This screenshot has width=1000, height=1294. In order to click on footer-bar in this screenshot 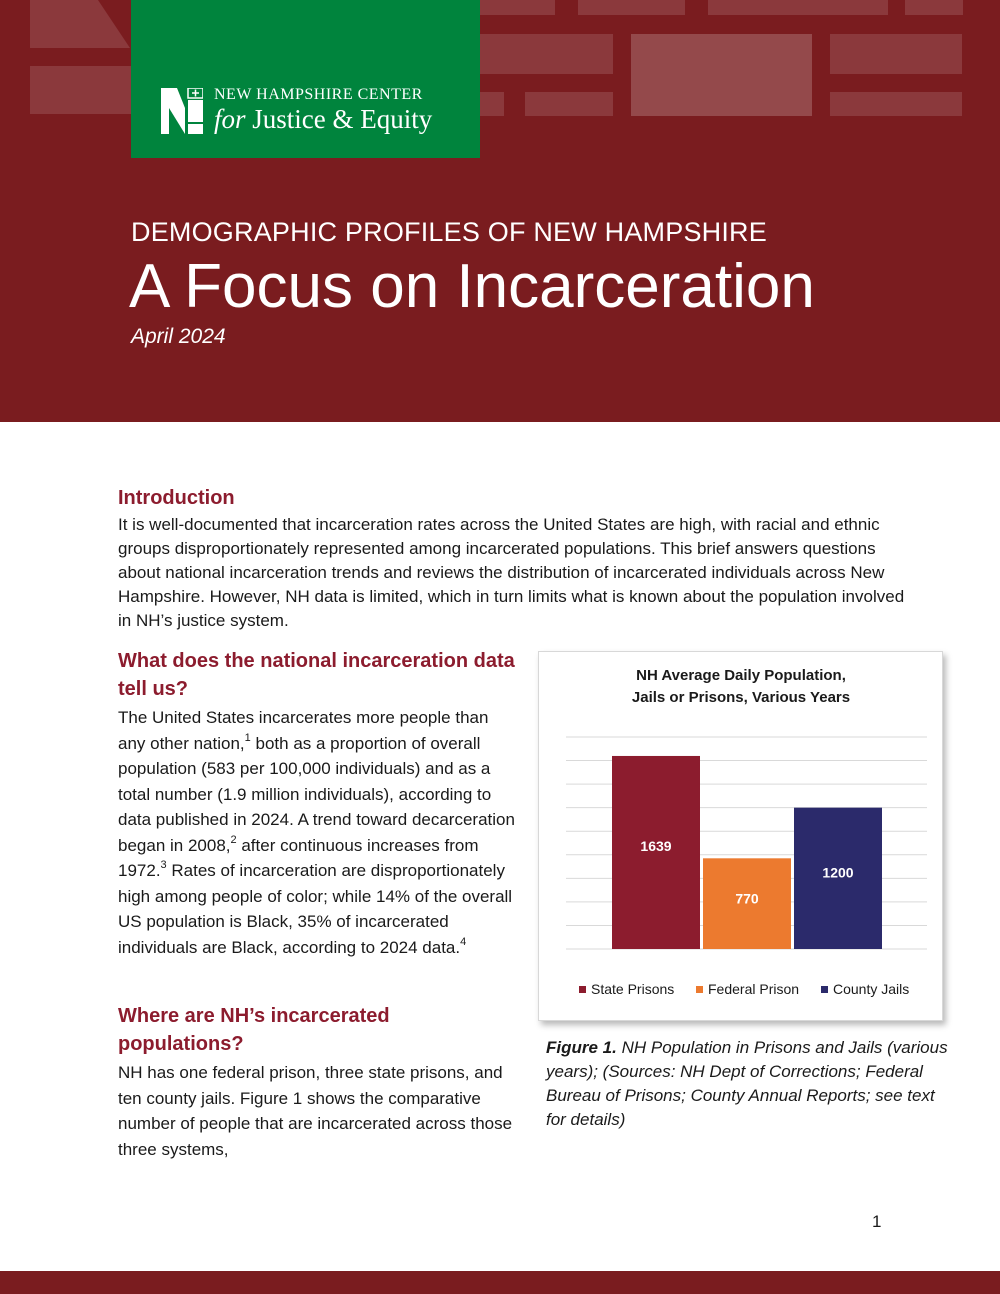, I will do `click(500, 1282)`.